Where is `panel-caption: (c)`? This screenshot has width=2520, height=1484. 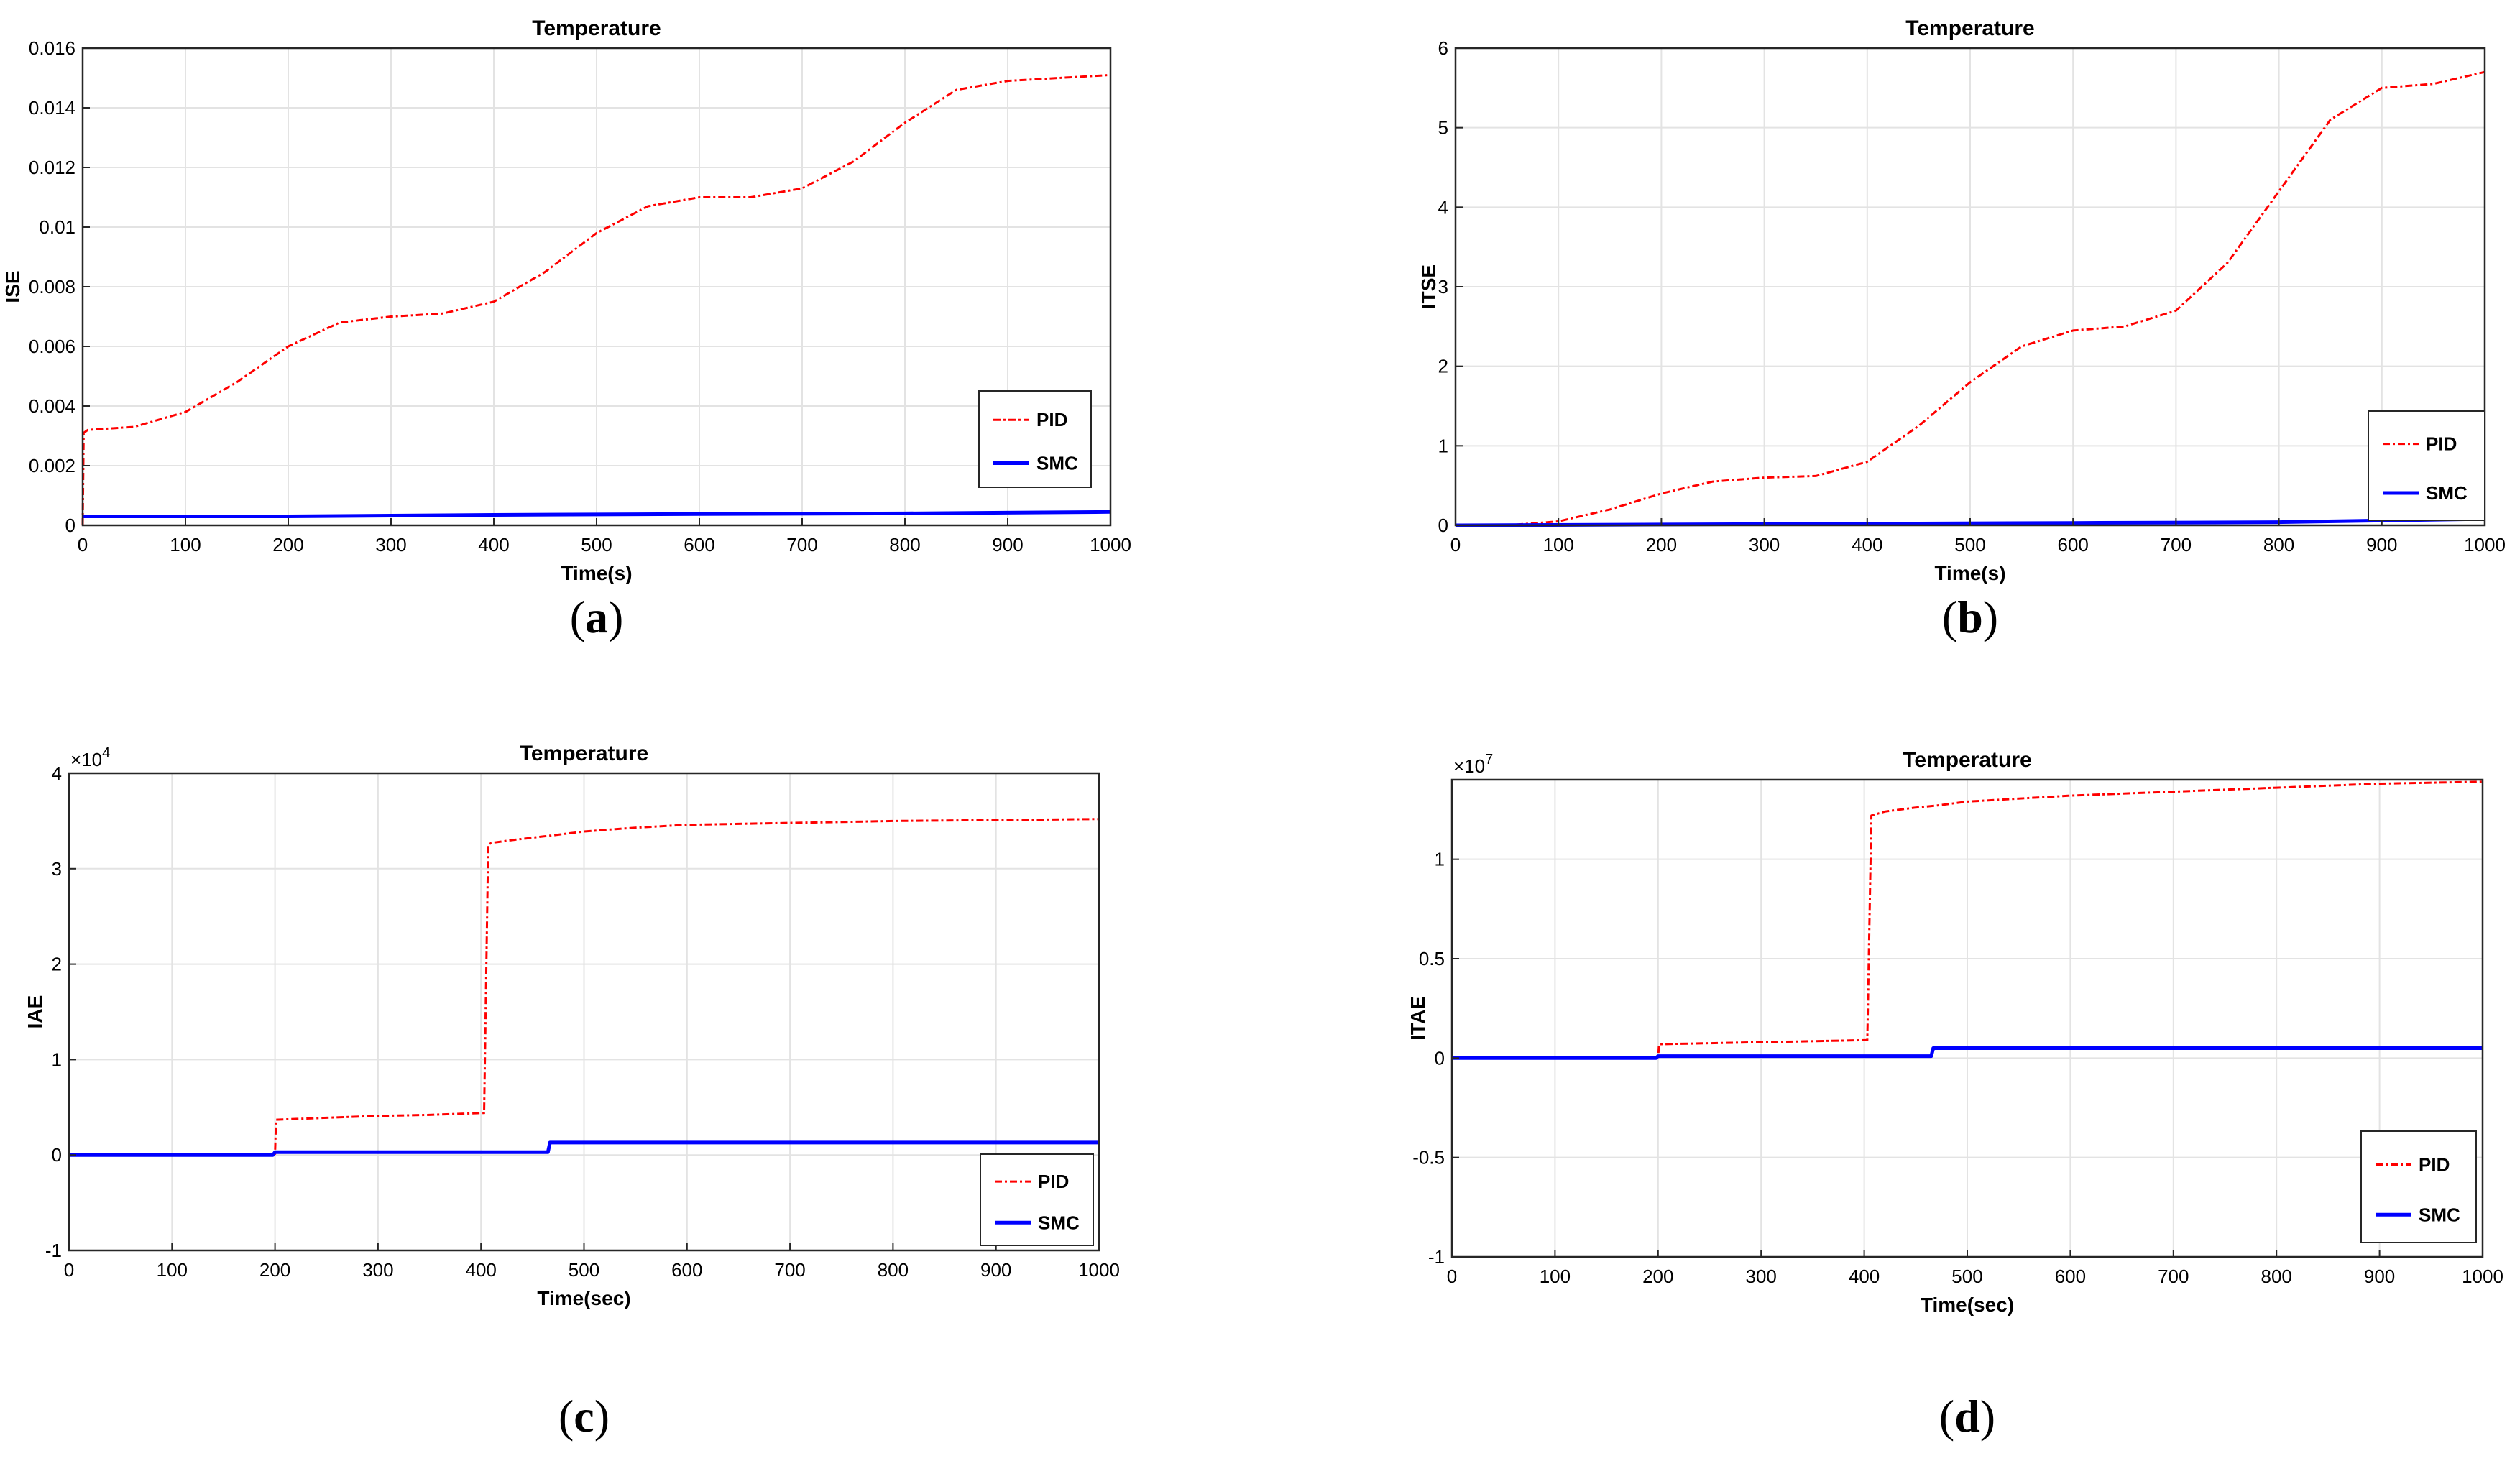 panel-caption: (c) is located at coordinates (584, 1416).